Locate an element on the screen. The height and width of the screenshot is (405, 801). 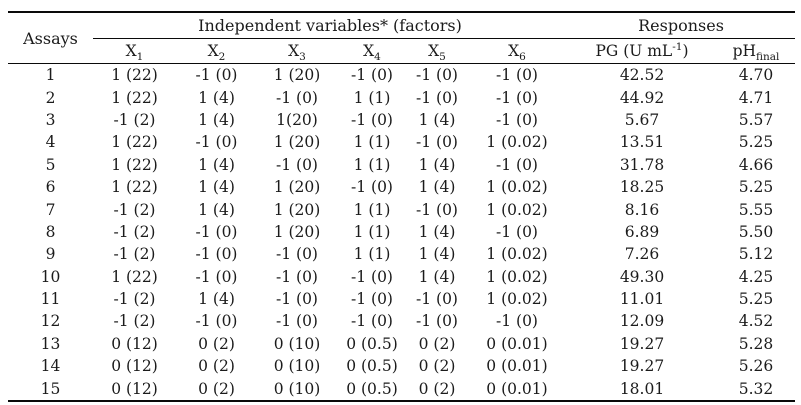
pg-label-close: ) is located at coordinates (685, 51).